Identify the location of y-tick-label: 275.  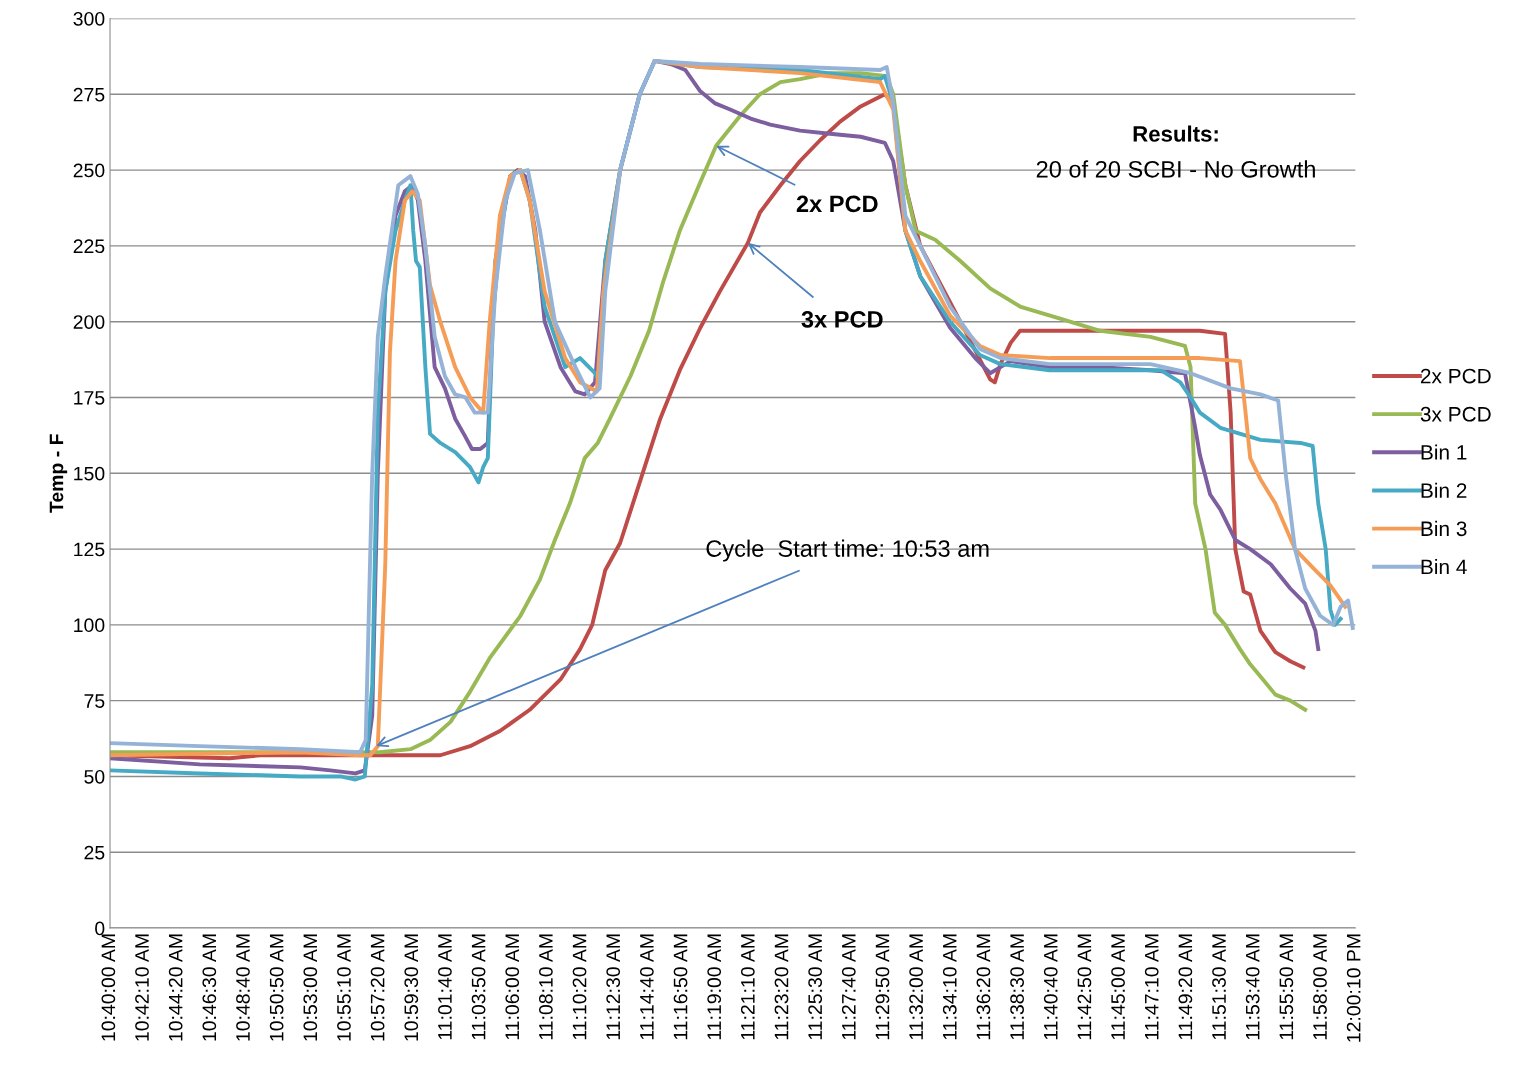
(89, 94).